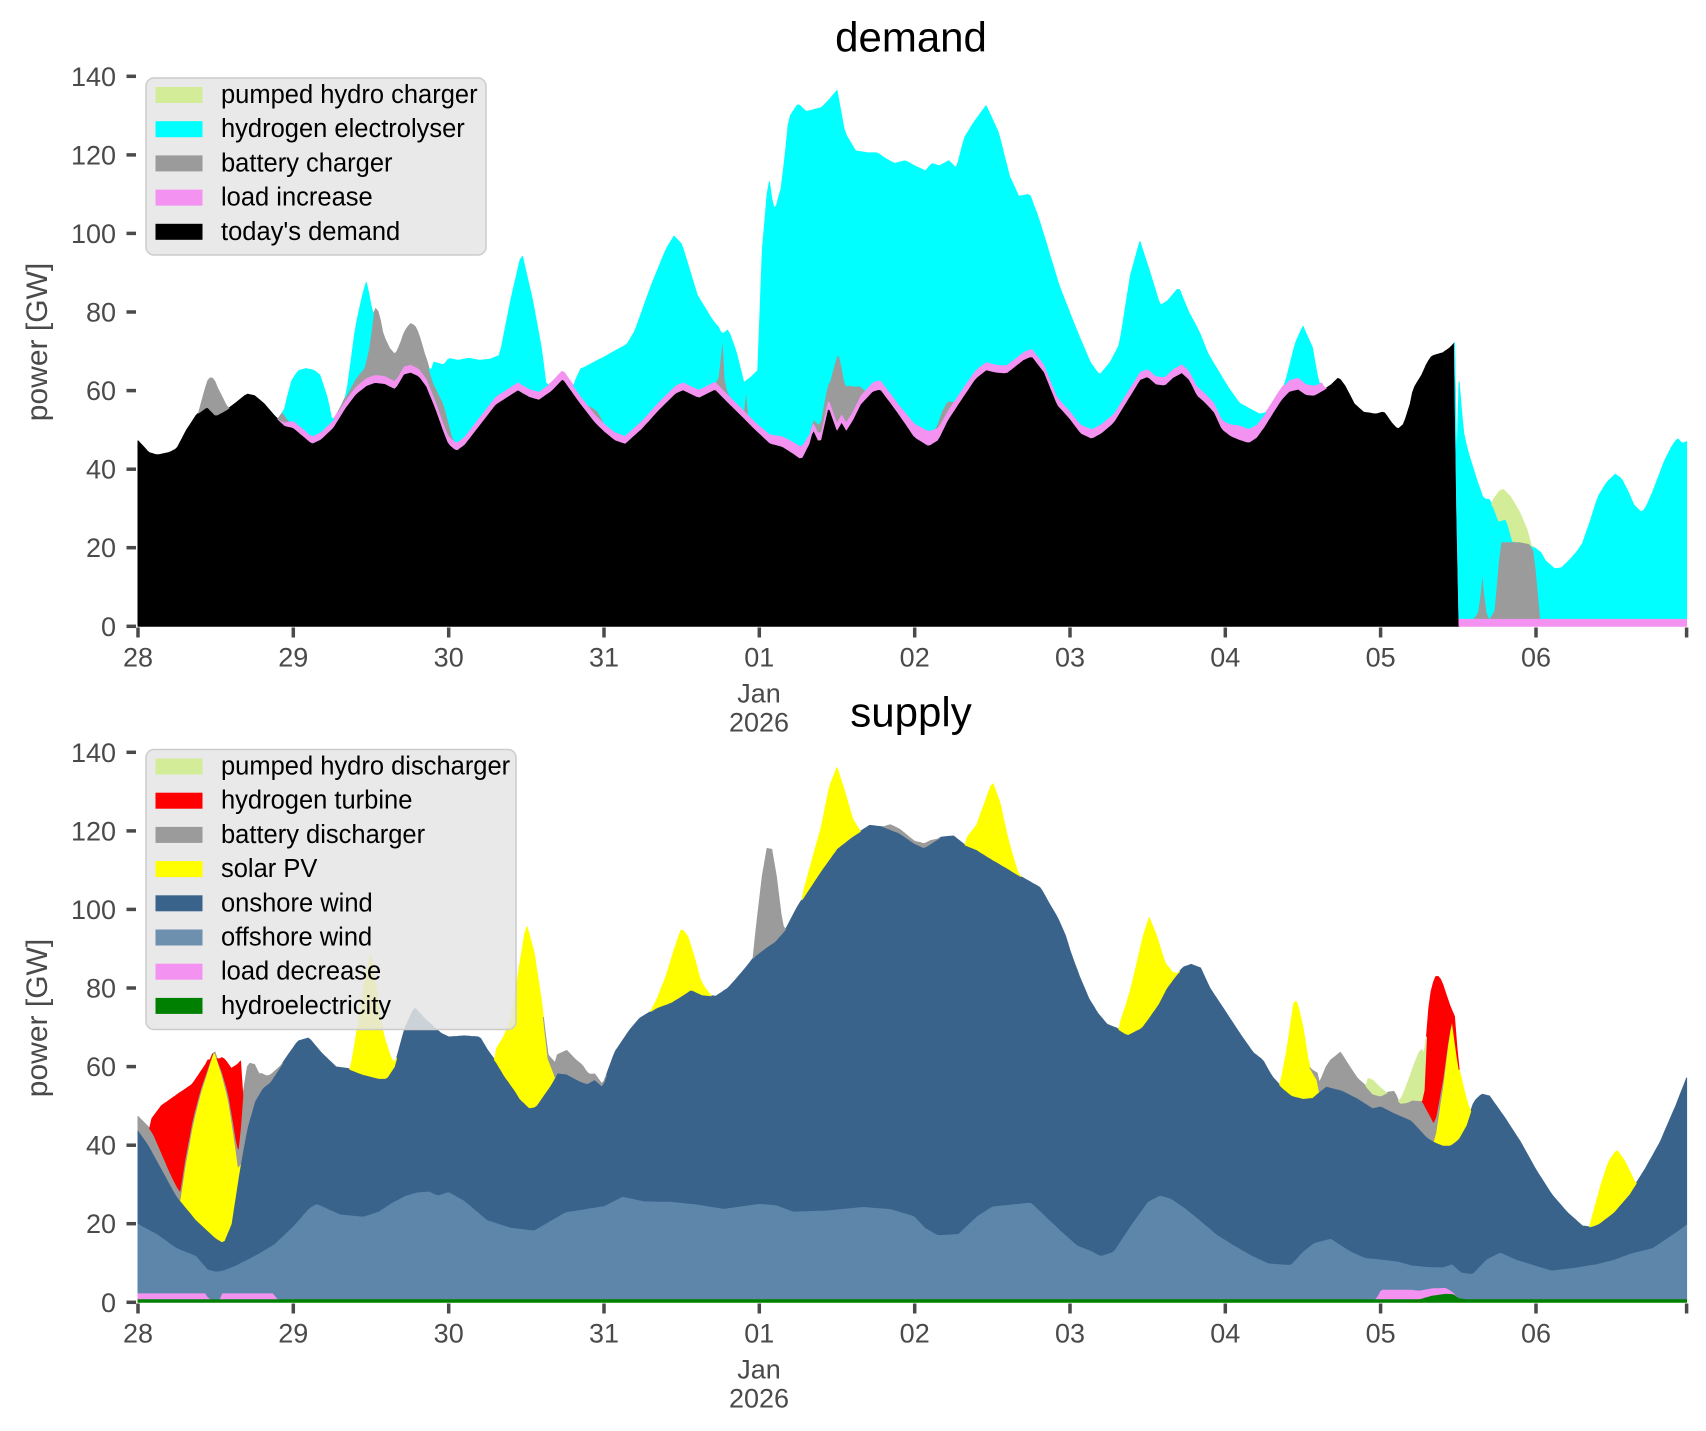 The width and height of the screenshot is (1706, 1431). Describe the element at coordinates (366, 767) in the screenshot. I see `svg-text: pumped hydro discharger` at that location.